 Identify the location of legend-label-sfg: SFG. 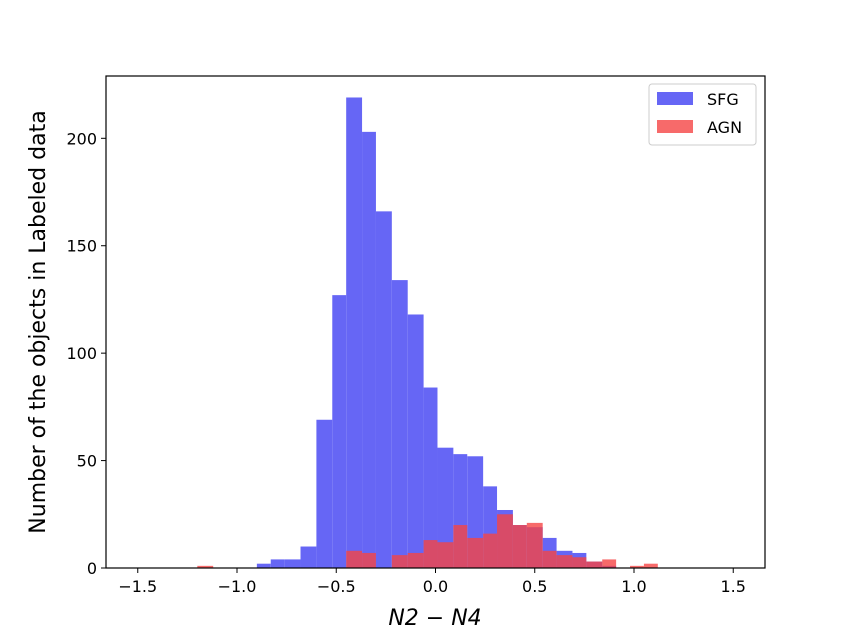
(723, 99).